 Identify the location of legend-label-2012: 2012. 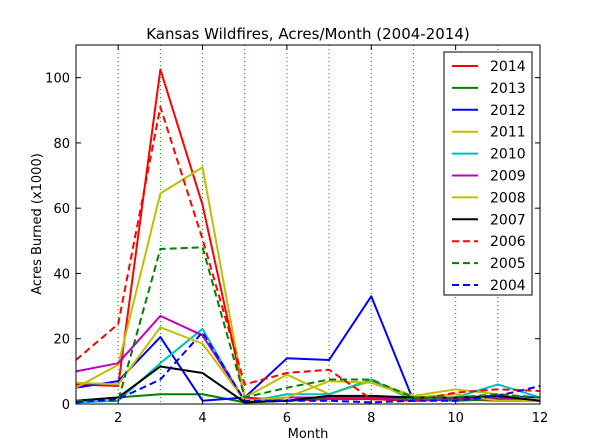
(508, 111).